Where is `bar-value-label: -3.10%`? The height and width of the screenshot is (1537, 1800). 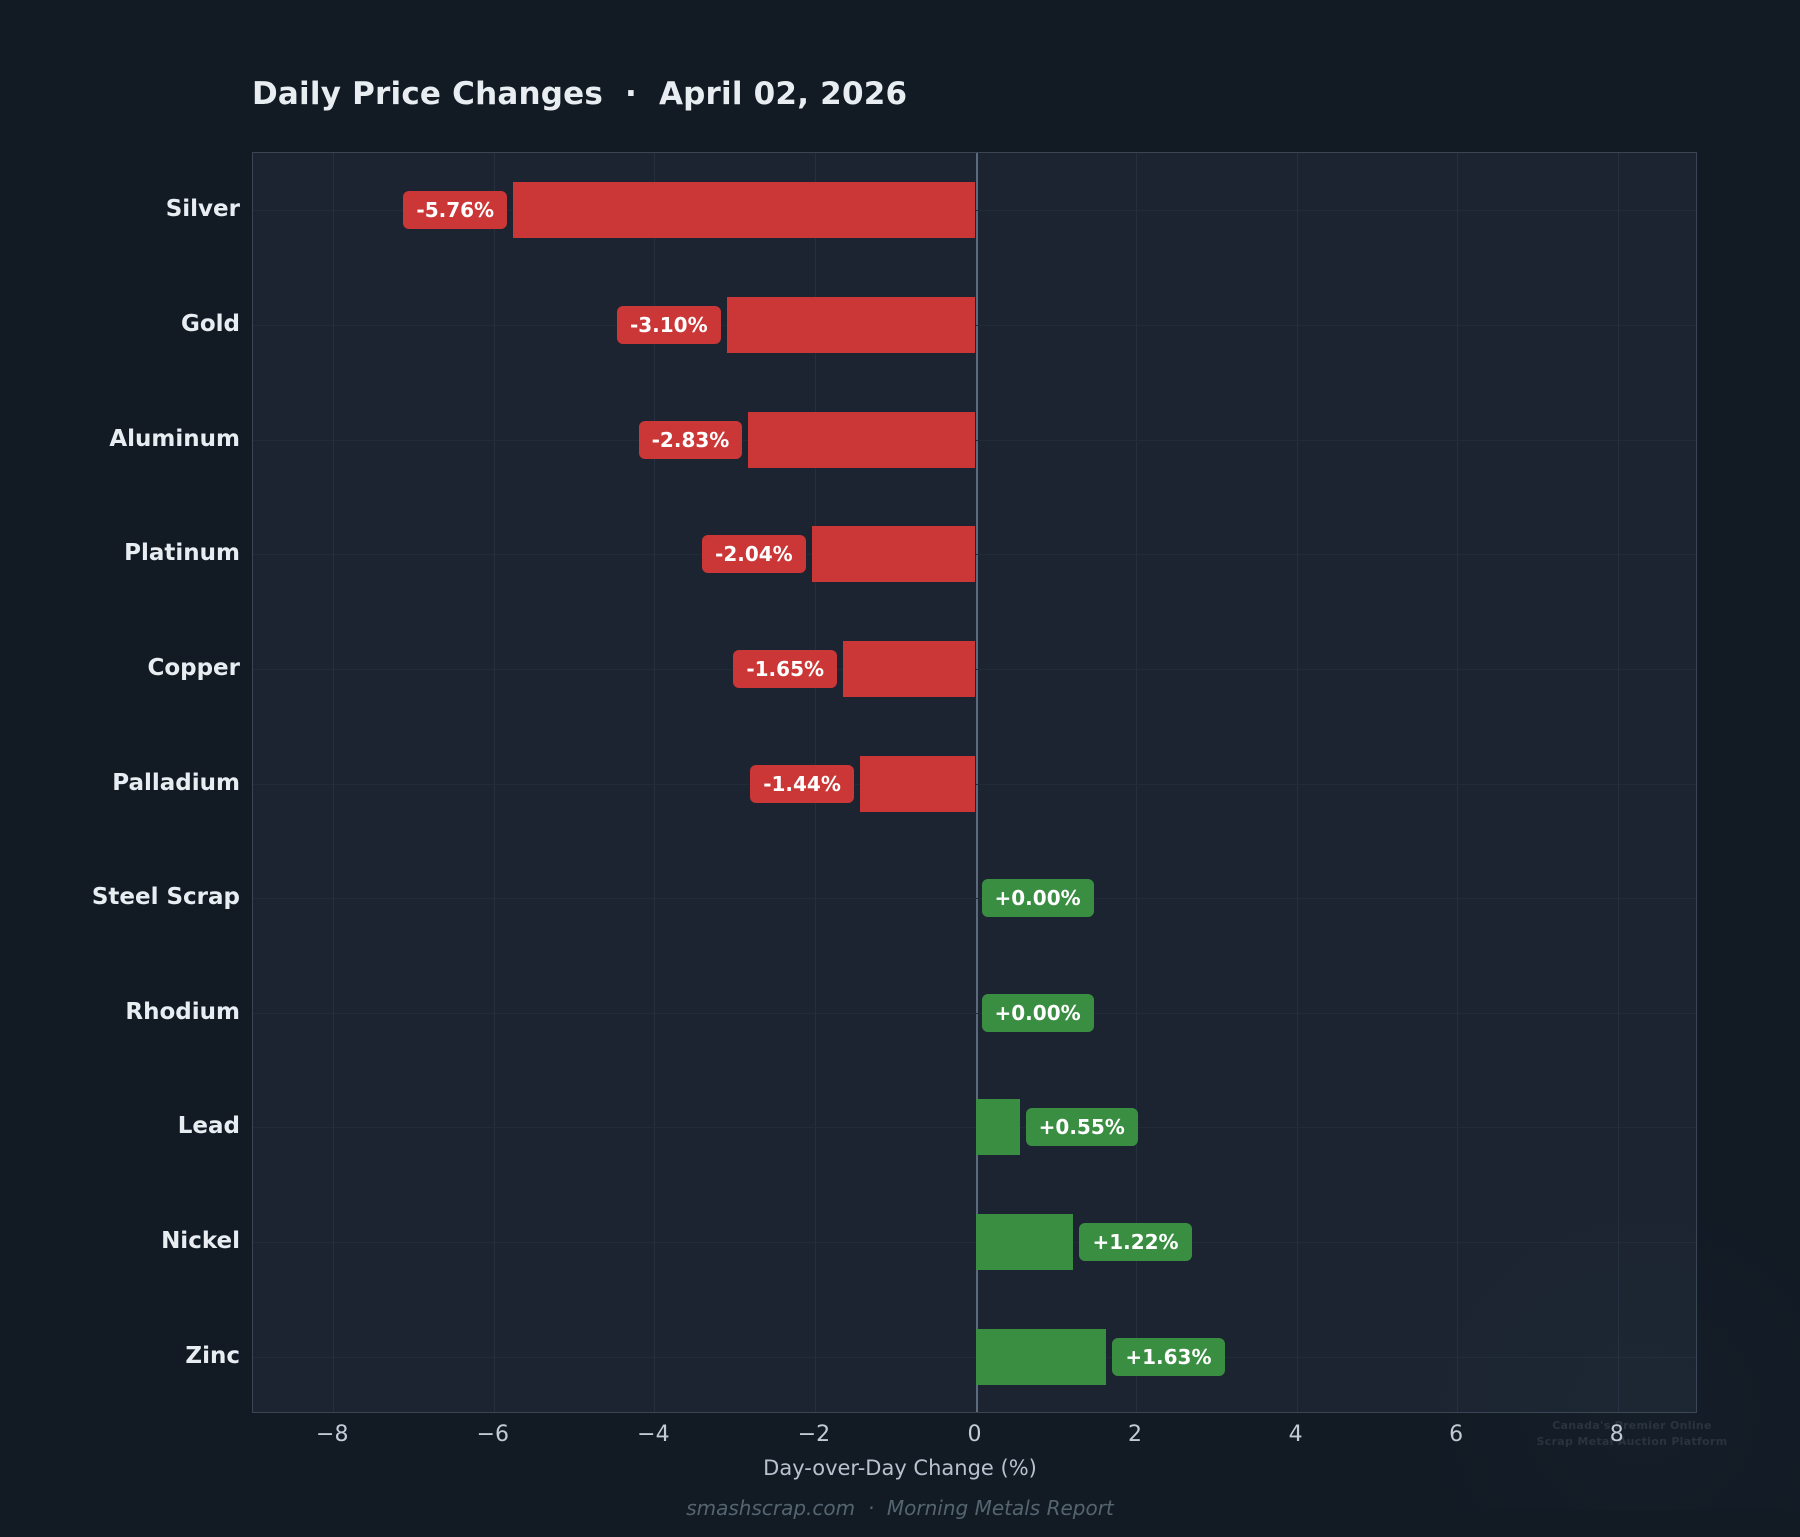 bar-value-label: -3.10% is located at coordinates (668, 324).